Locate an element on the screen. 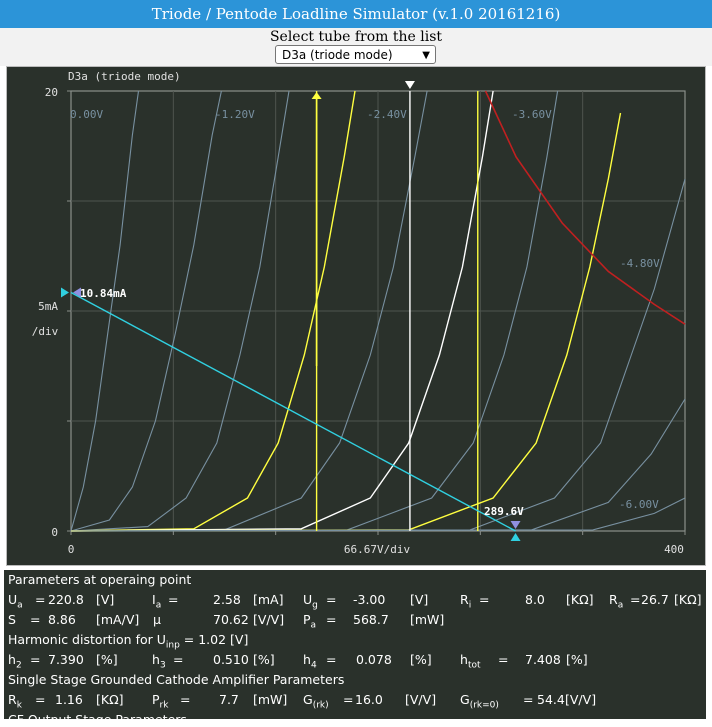 This screenshot has height=727, width=712. h3-unit: [%] is located at coordinates (264, 659).